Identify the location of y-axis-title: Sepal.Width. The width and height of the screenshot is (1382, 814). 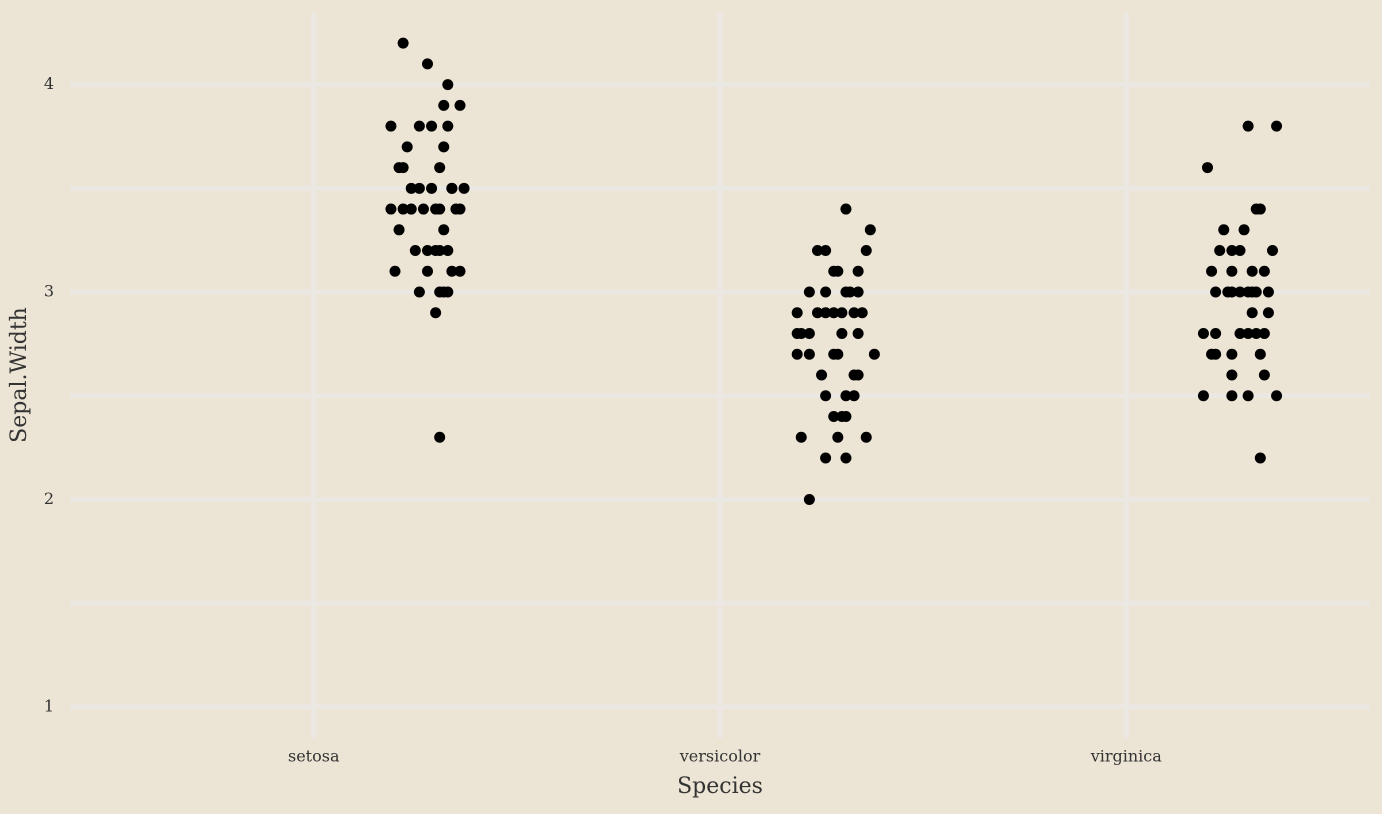
(19, 375).